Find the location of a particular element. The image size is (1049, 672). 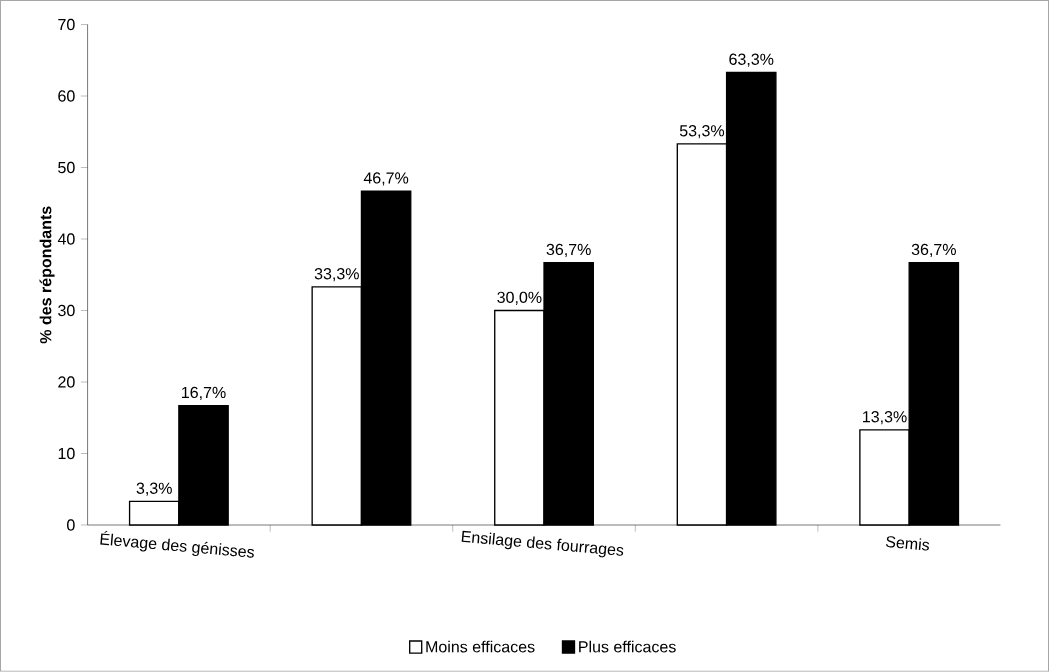

y-tick-label: 0 is located at coordinates (71, 525).